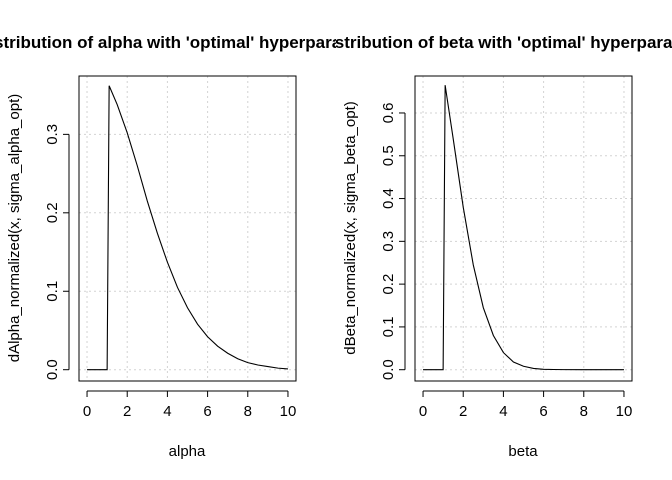  What do you see at coordinates (388, 155) in the screenshot?
I see `beta-y-tick-label: 0.5` at bounding box center [388, 155].